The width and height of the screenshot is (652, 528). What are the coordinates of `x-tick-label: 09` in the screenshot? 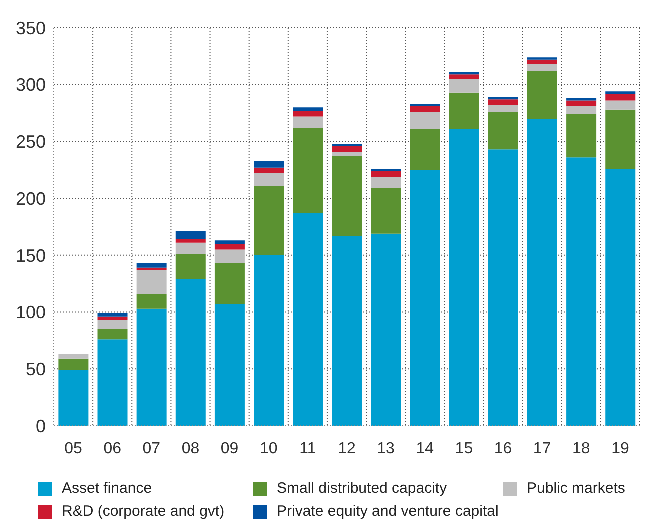 It's located at (229, 449).